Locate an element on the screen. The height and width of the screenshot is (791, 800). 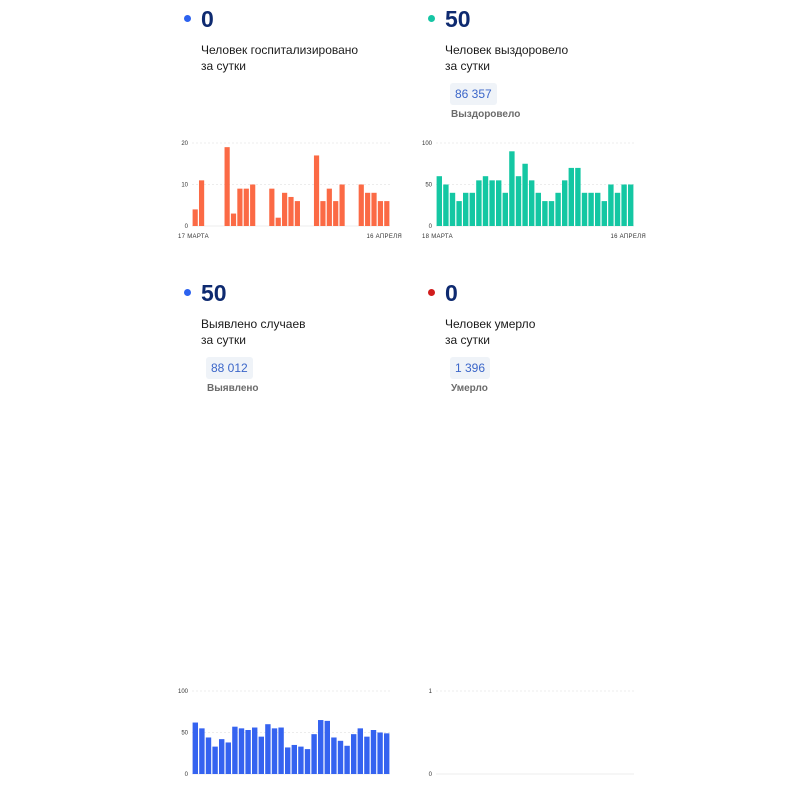
bar-chart-hospitalized: 20 10 0 17 МАРТА 16 АПРЕЛЯ is located at coordinates (287, 190).